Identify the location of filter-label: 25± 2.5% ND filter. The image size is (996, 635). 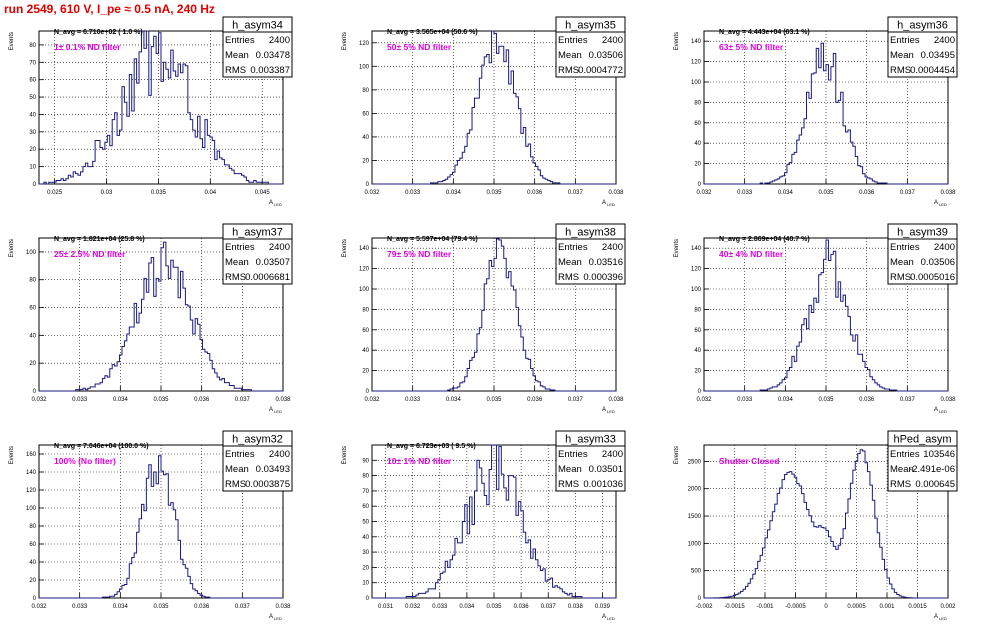
(90, 254).